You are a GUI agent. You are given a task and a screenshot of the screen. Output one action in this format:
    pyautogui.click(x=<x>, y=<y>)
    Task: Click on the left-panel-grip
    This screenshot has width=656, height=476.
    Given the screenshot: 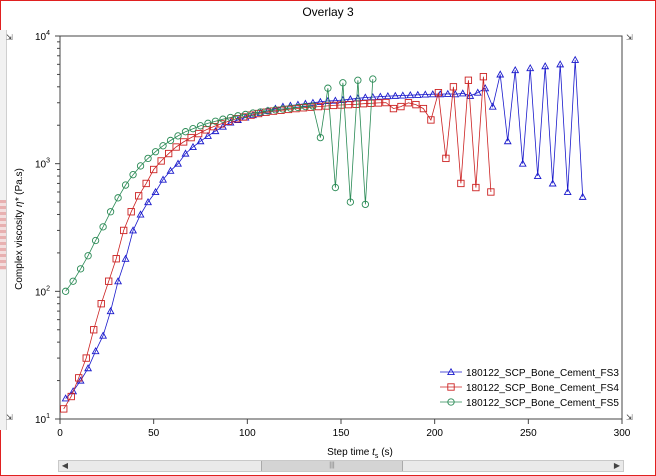 What is the action you would take?
    pyautogui.click(x=3, y=235)
    